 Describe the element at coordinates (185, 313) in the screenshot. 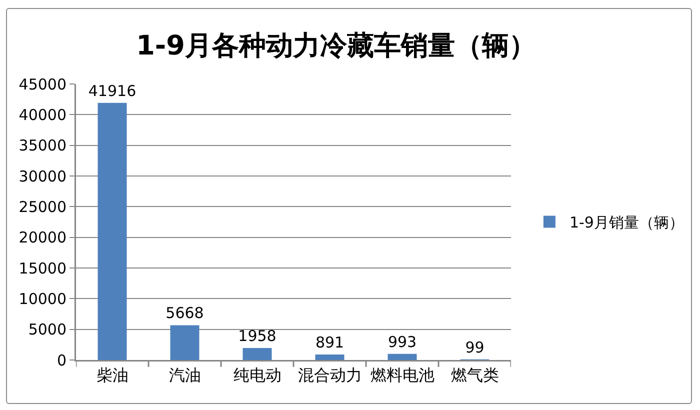

I see `data-label: 5668` at that location.